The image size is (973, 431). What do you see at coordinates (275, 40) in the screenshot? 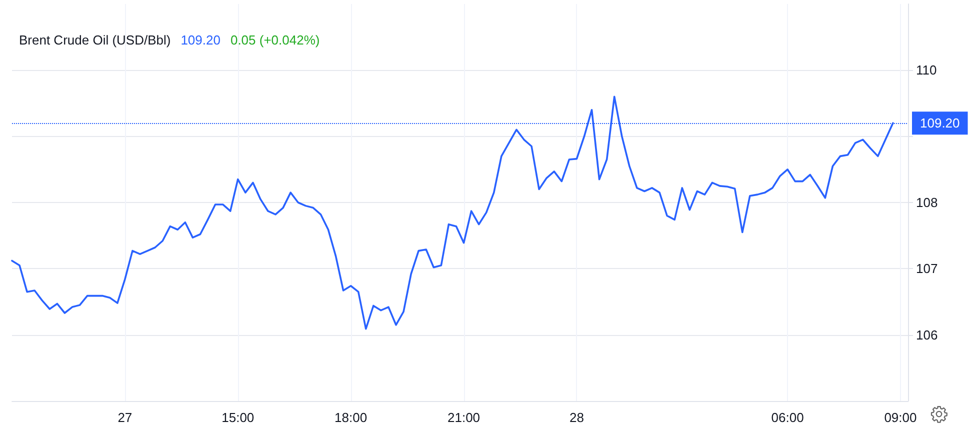
I see `annotation: 0.05 (+0.042%)` at bounding box center [275, 40].